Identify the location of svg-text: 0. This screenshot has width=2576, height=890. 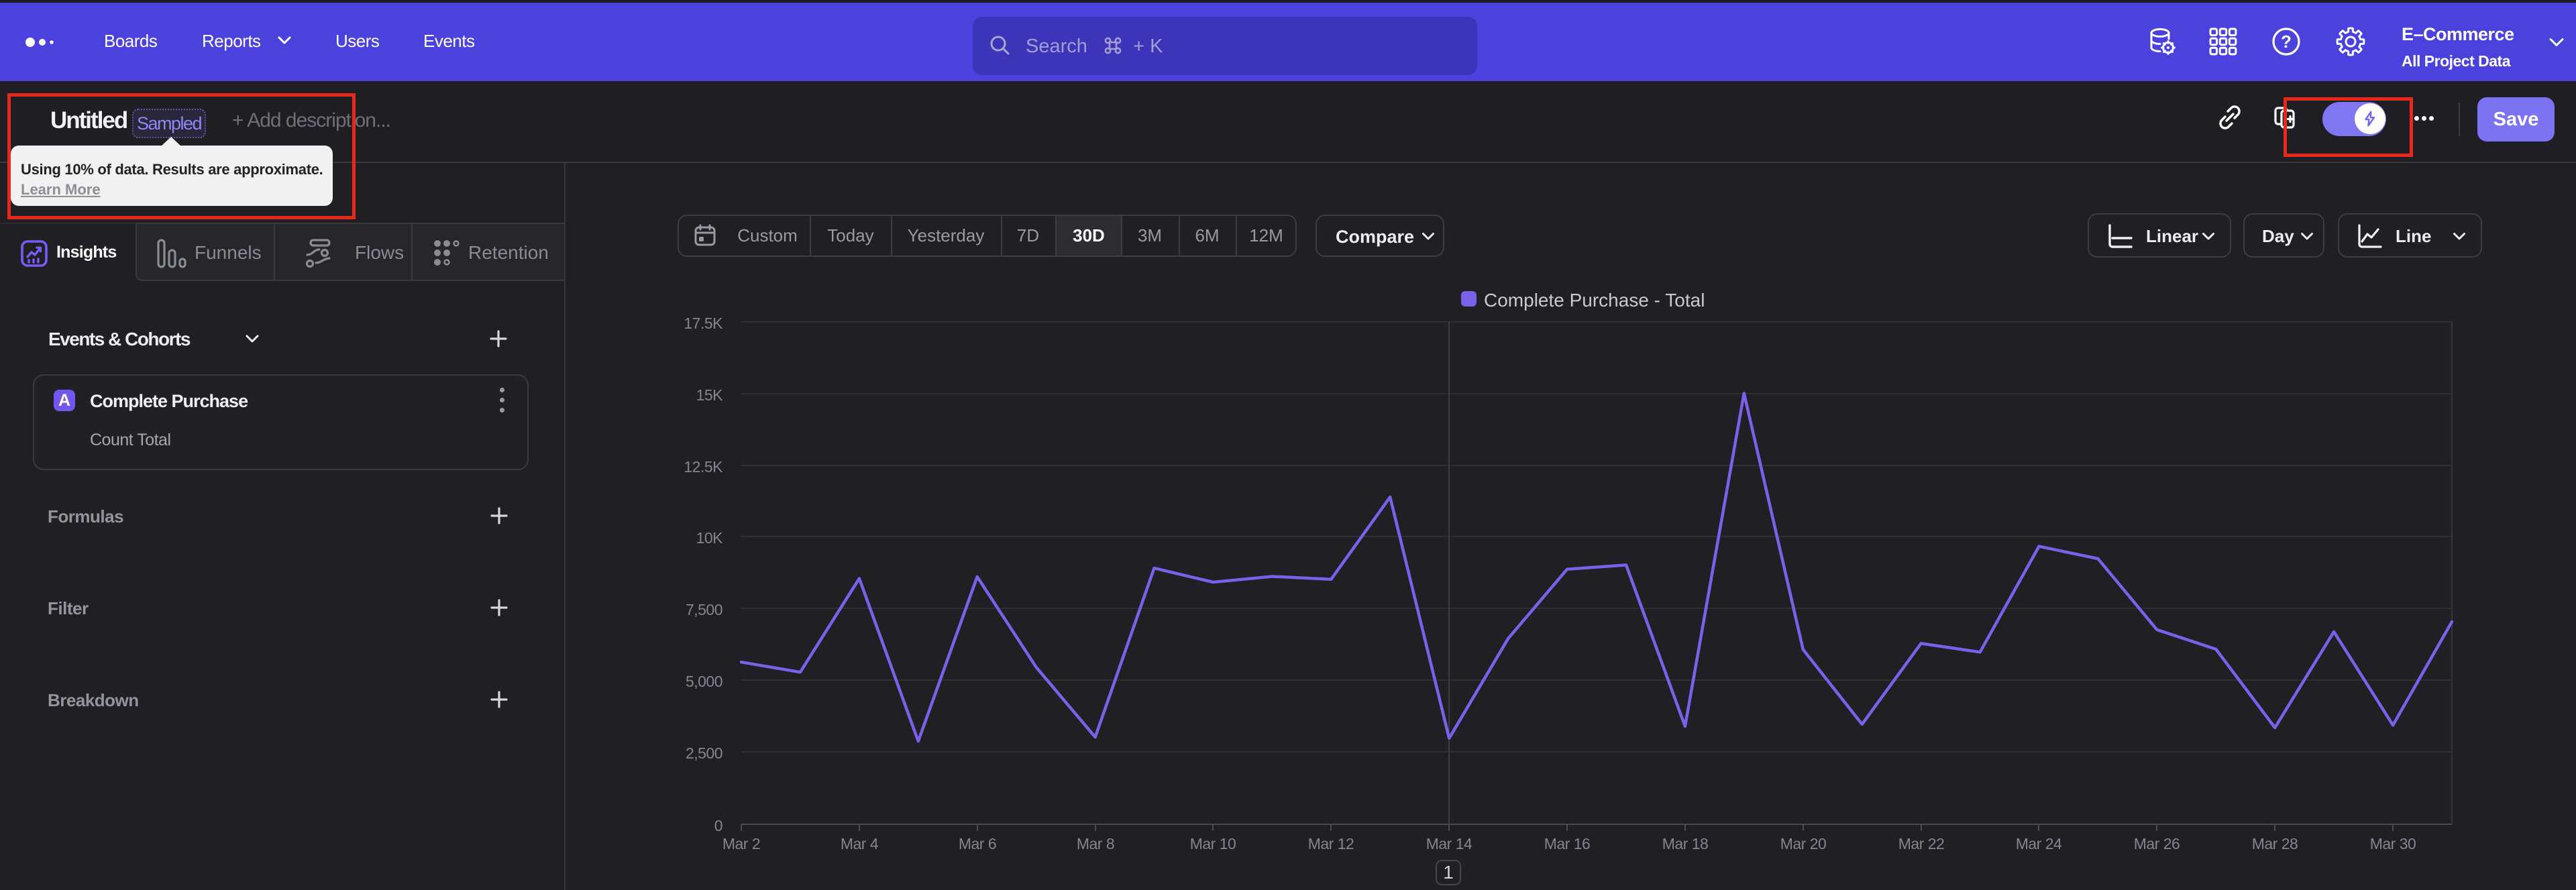
(718, 825).